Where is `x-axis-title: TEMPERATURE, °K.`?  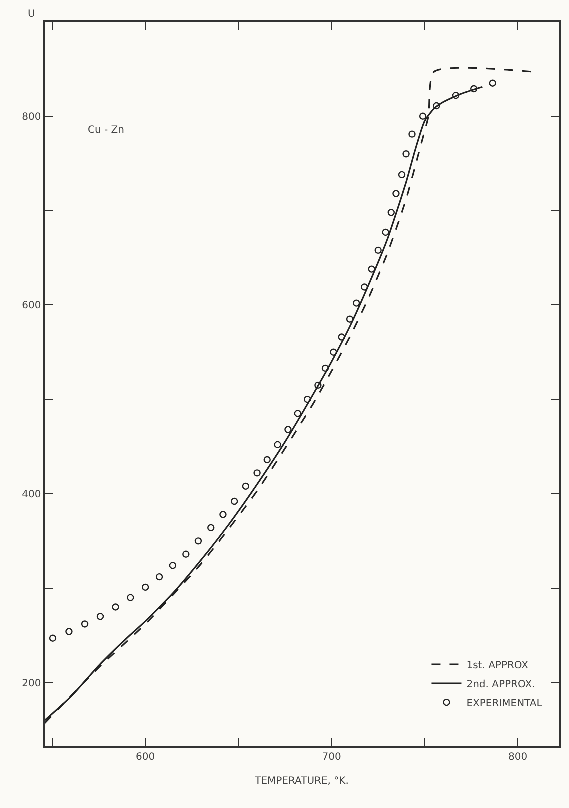 x-axis-title: TEMPERATURE, °K. is located at coordinates (301, 781).